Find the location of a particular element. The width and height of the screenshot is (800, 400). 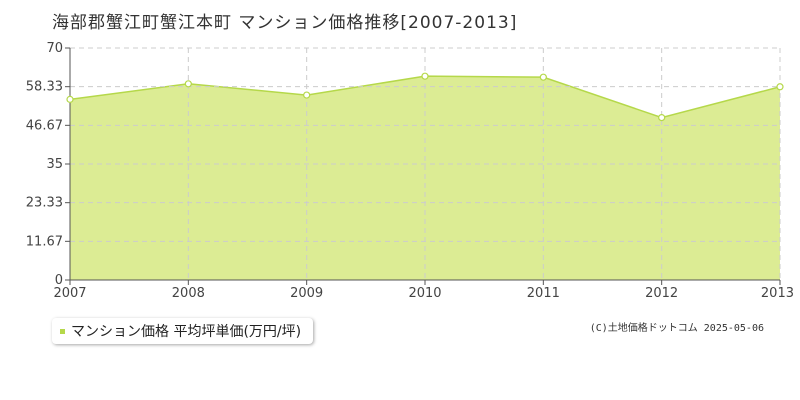

x-tick-label: 2007 is located at coordinates (69, 293).